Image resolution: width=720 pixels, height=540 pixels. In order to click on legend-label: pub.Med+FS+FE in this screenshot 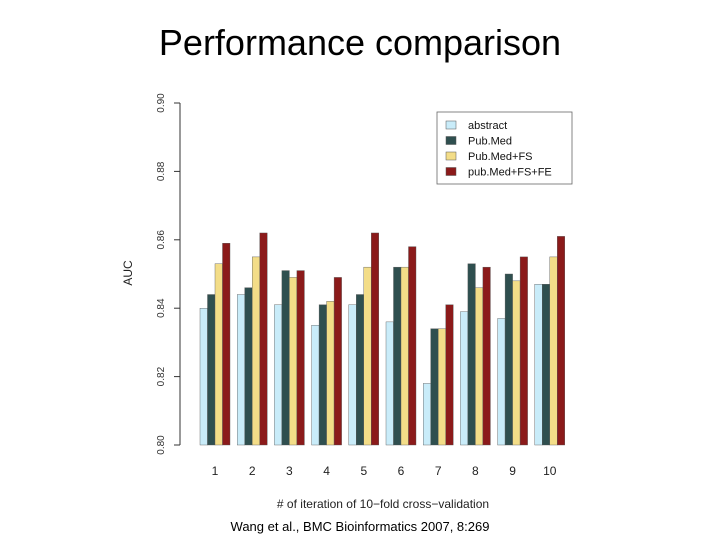, I will do `click(510, 173)`.